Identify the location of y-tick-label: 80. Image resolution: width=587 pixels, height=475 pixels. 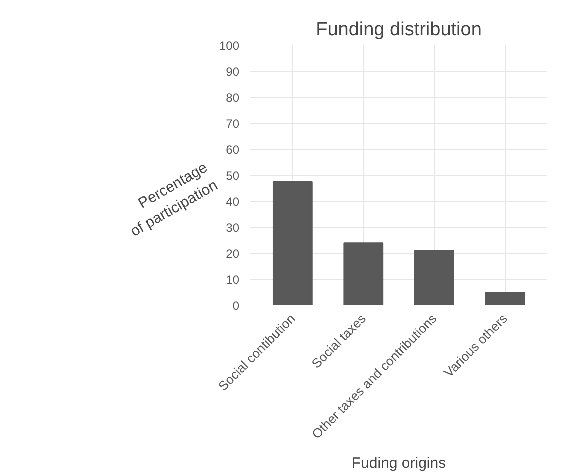
(233, 98).